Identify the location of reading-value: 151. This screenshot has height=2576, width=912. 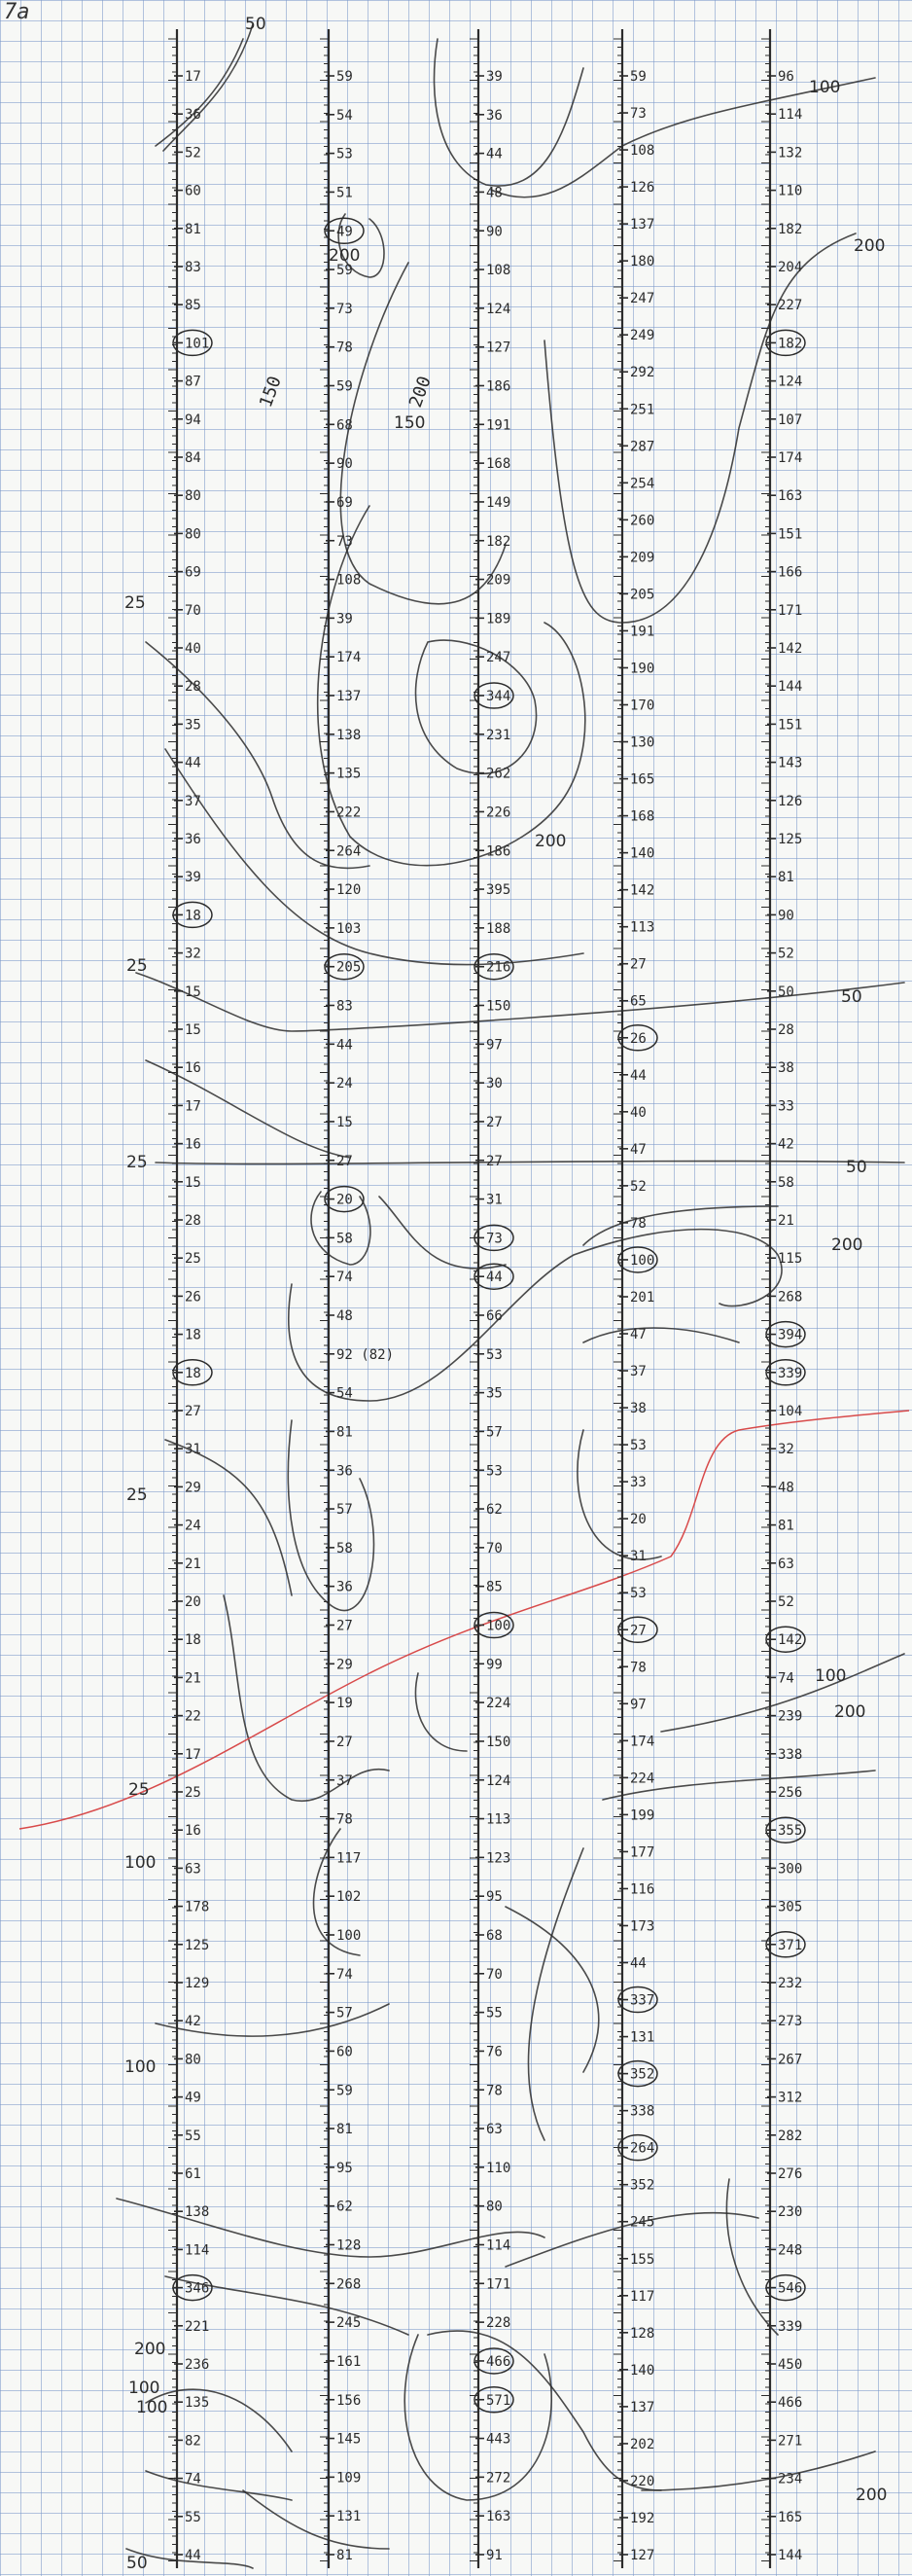
(790, 534).